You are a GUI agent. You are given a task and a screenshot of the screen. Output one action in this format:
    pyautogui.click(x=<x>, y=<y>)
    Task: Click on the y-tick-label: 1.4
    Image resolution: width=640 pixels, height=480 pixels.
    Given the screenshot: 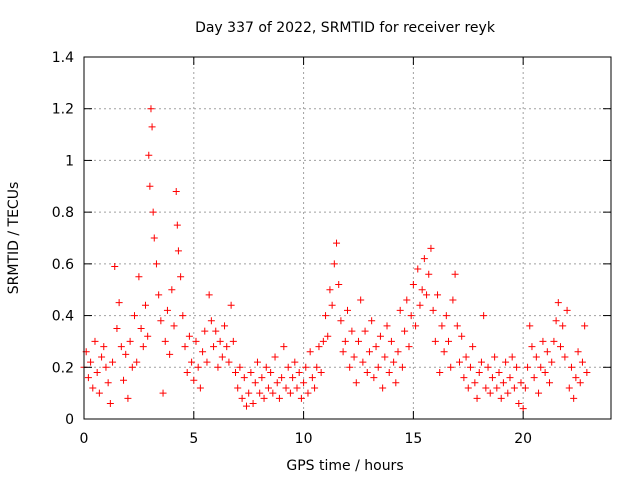 What is the action you would take?
    pyautogui.click(x=63, y=58)
    